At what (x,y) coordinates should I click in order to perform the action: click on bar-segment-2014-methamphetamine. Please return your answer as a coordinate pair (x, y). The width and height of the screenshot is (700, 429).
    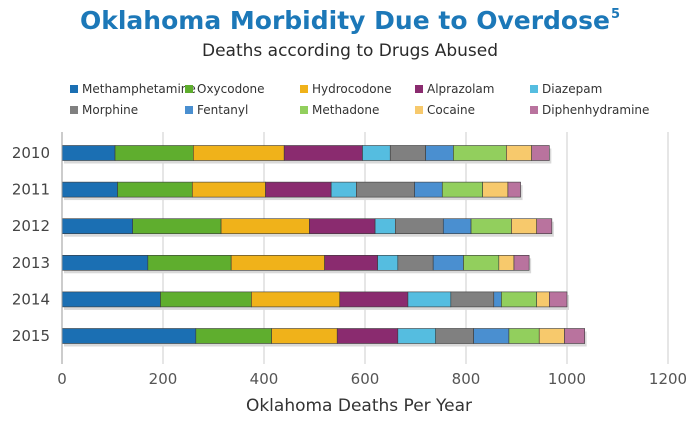
    Looking at the image, I should click on (111, 299).